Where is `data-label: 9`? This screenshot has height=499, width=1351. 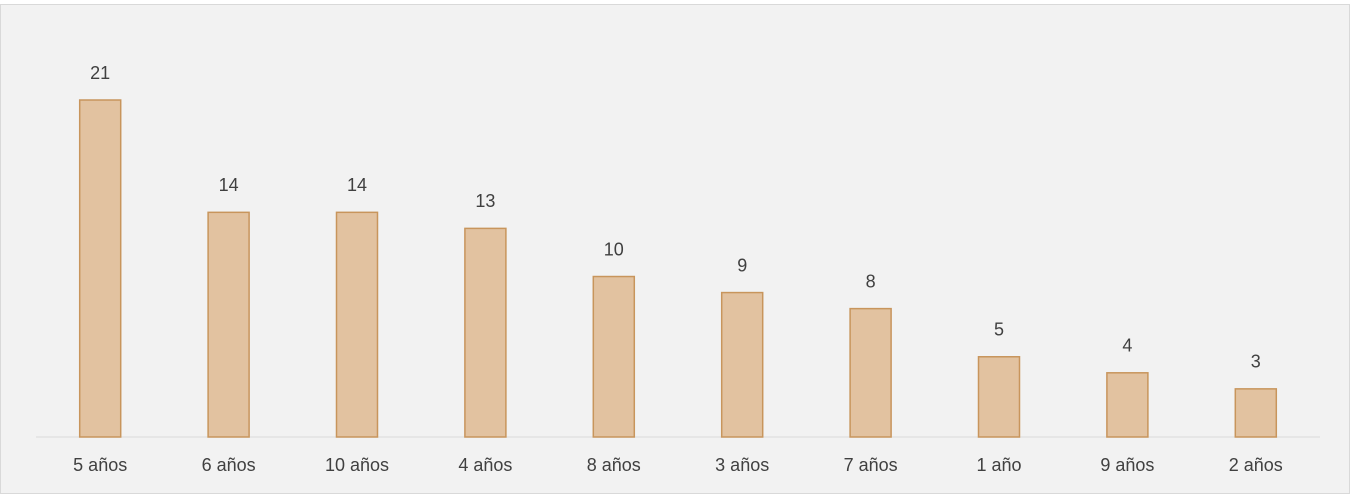 data-label: 9 is located at coordinates (742, 265).